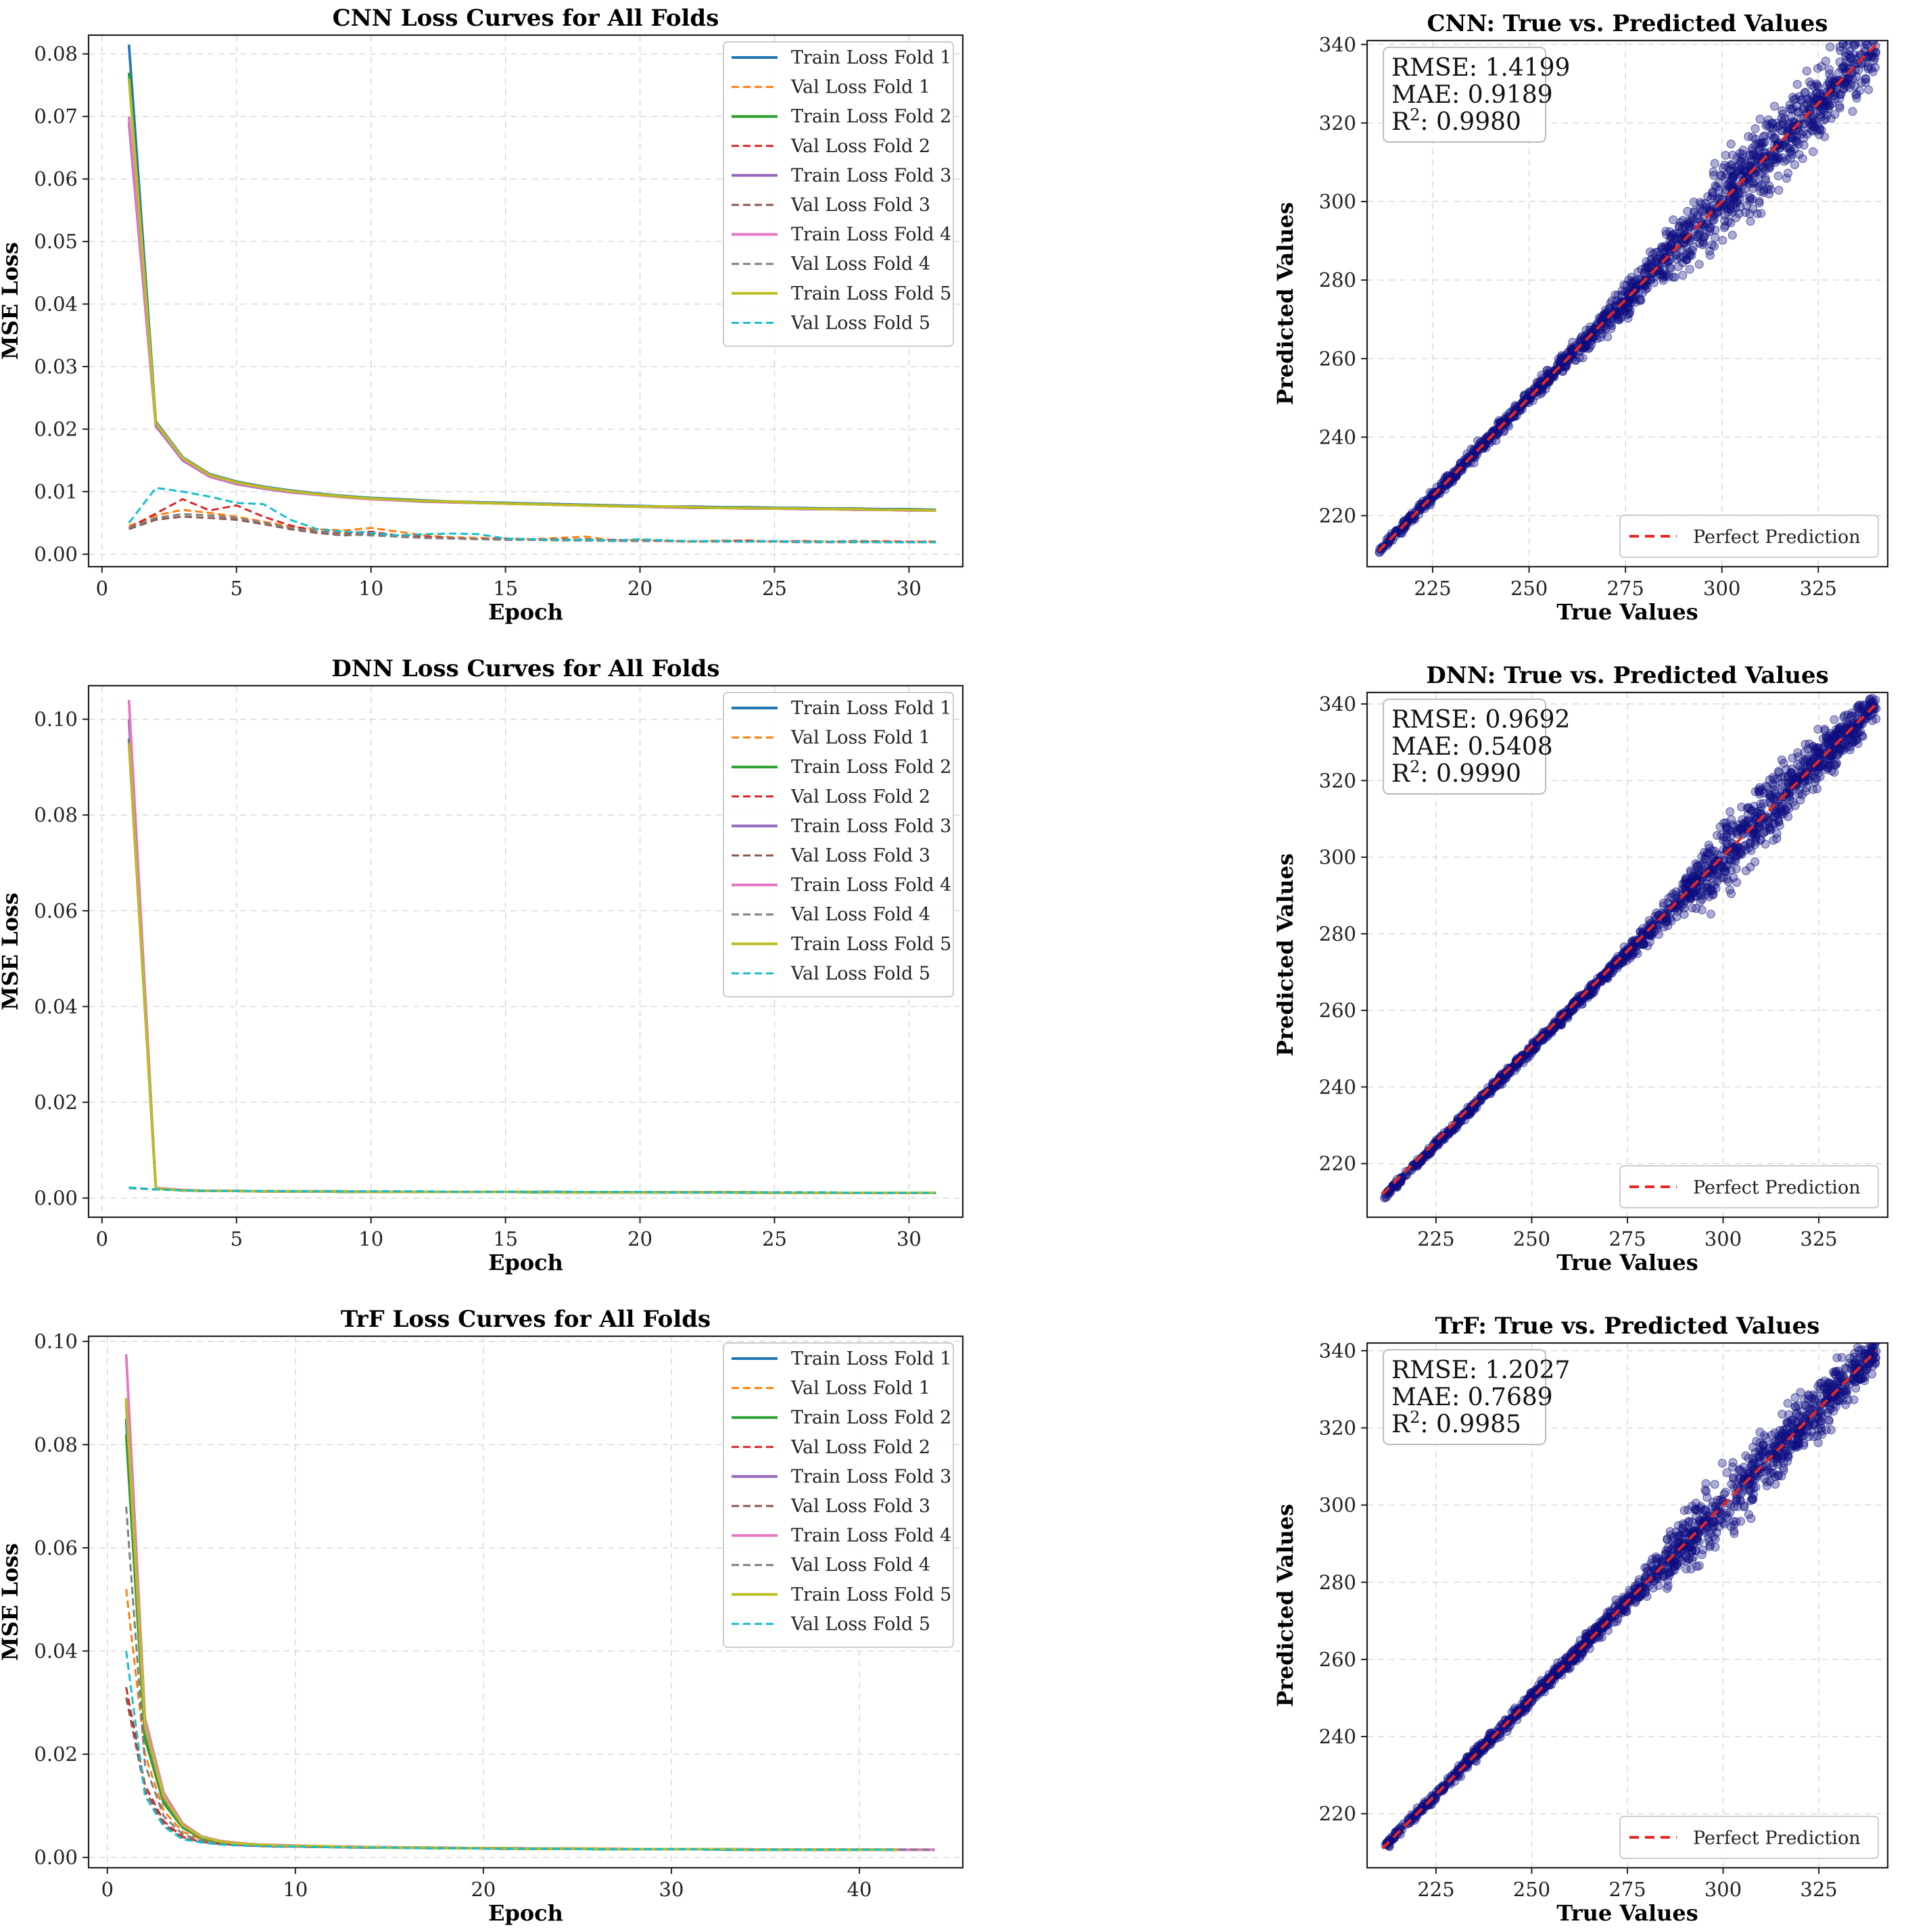 This screenshot has width=1908, height=1932. Describe the element at coordinates (56, 1857) in the screenshot. I see `y-tick-label: 0.00` at that location.